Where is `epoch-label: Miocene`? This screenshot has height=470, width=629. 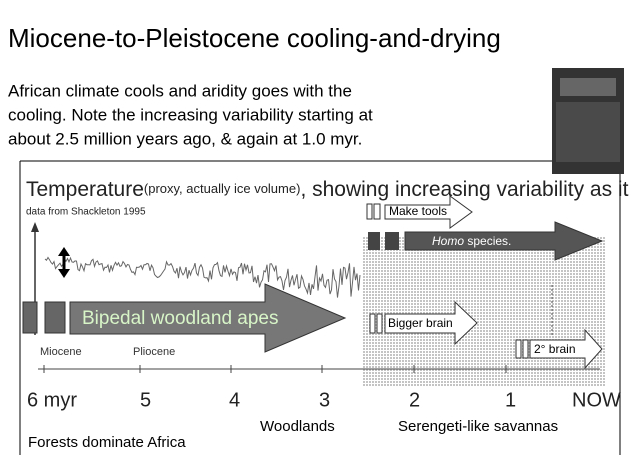 epoch-label: Miocene is located at coordinates (61, 352).